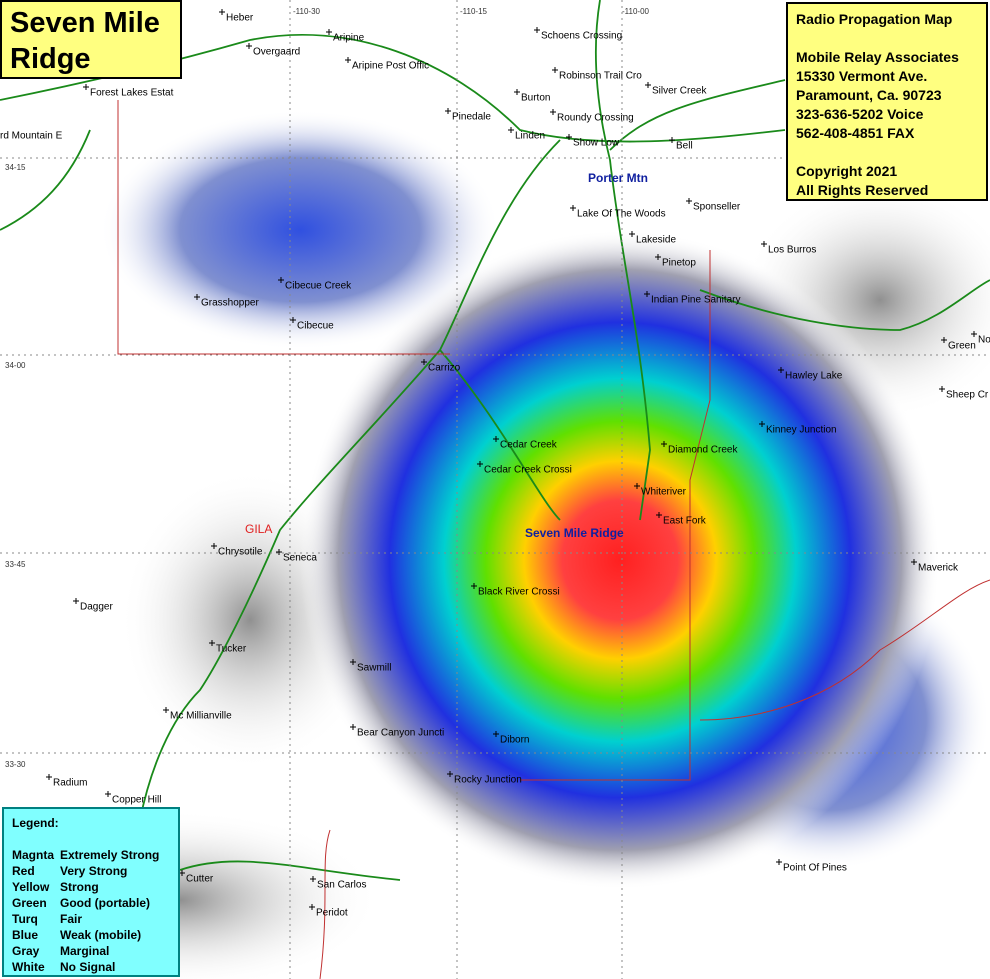  What do you see at coordinates (91, 919) in the screenshot?
I see `legend-entry: Turq Fair` at bounding box center [91, 919].